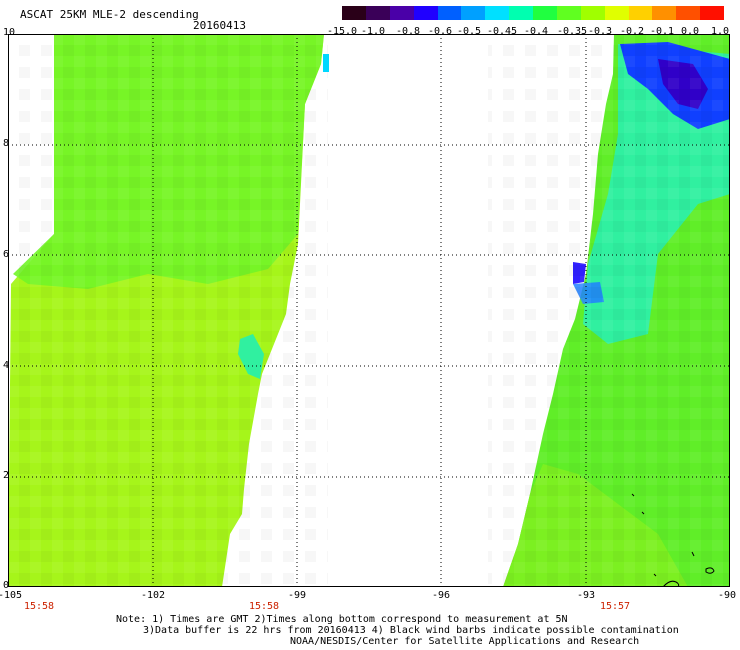 Image resolution: width=740 pixels, height=650 pixels. I want to click on y-tick-label: 6, so click(6, 254).